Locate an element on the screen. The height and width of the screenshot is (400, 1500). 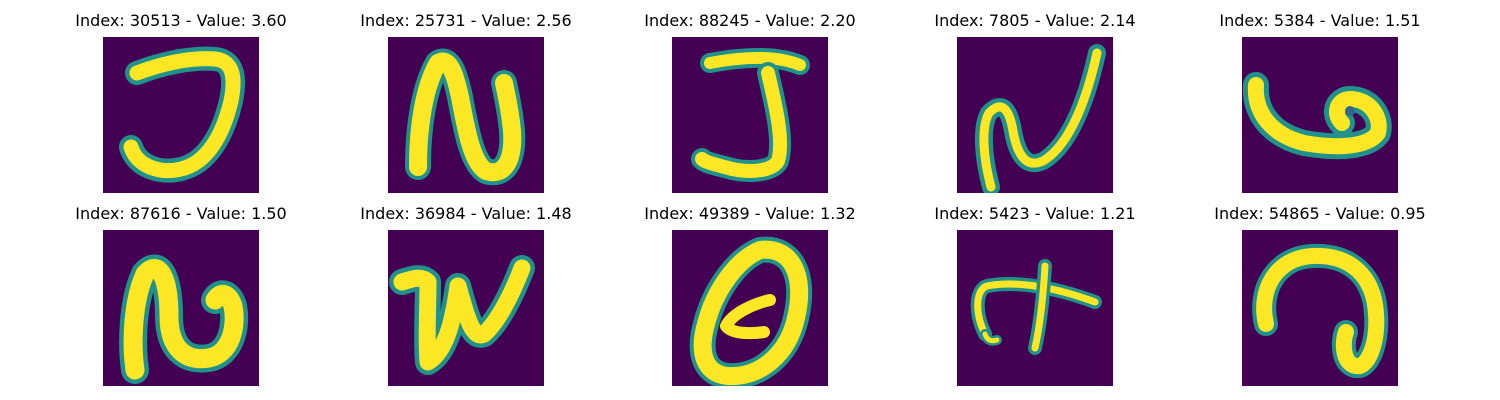
panel-title: Index: 30513 - Value: 3.60 is located at coordinates (181, 20).